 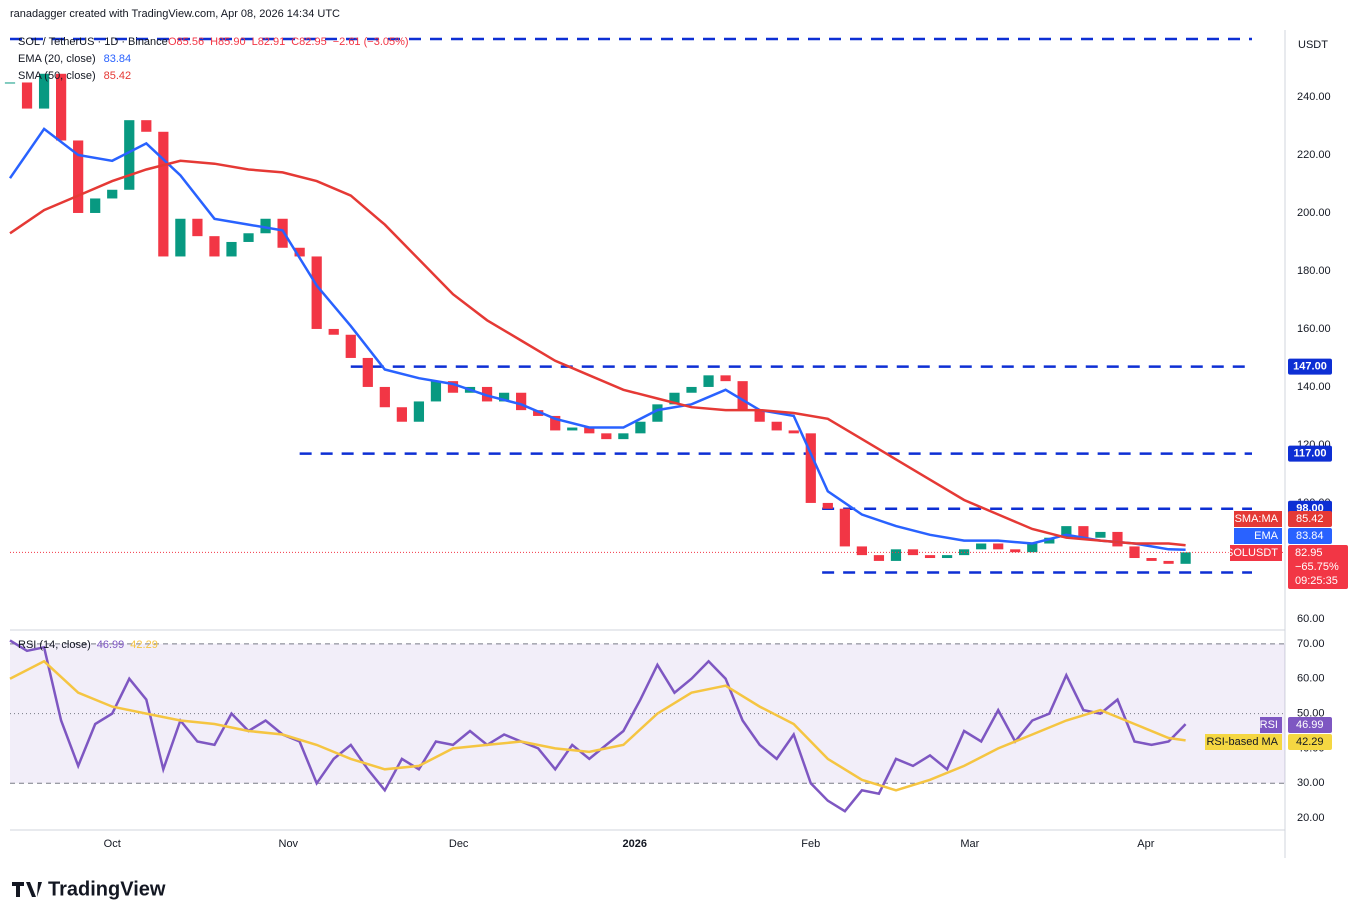 What do you see at coordinates (289, 844) in the screenshot?
I see `x-tick-label: Nov` at bounding box center [289, 844].